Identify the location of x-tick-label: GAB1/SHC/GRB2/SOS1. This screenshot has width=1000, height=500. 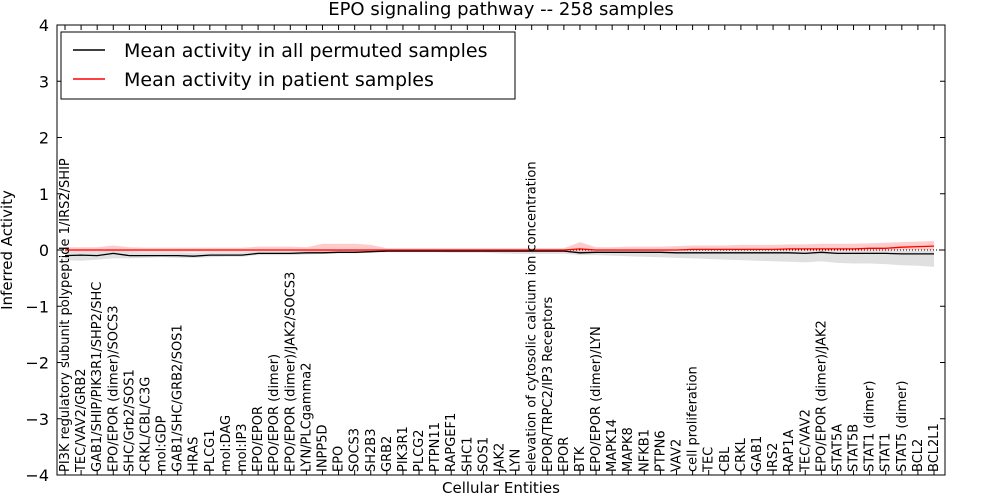
(178, 398).